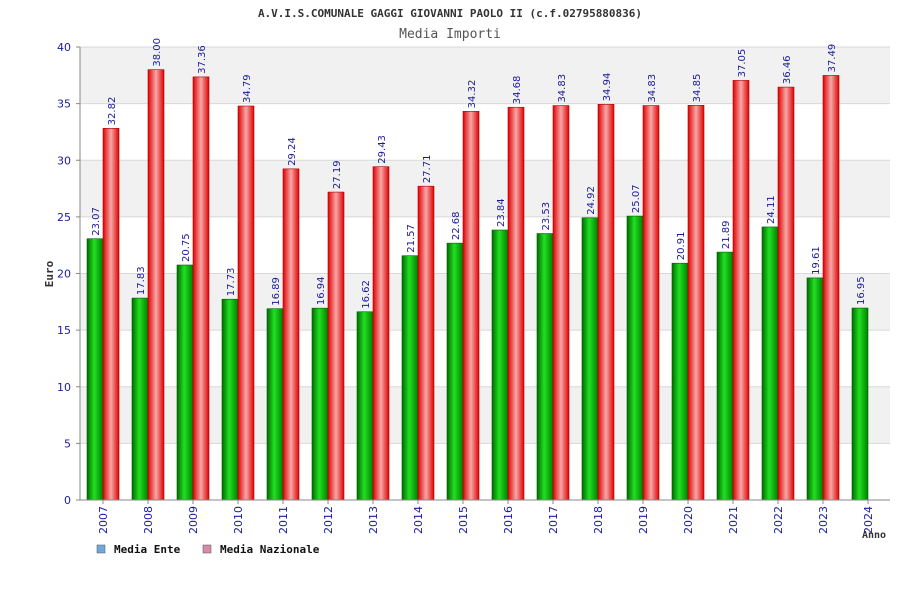 Image resolution: width=900 pixels, height=600 pixels. I want to click on data-label: 17.73, so click(231, 282).